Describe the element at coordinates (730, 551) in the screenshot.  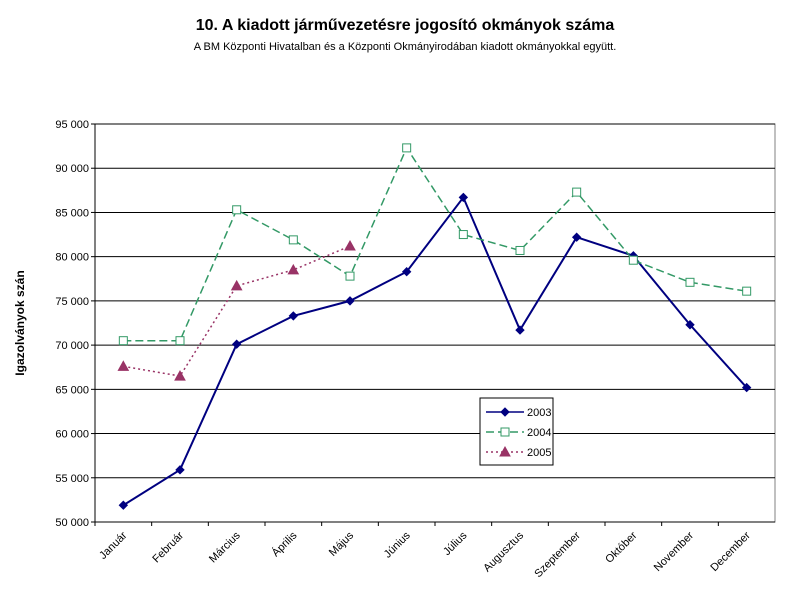
I see `x-tick-label: December` at that location.